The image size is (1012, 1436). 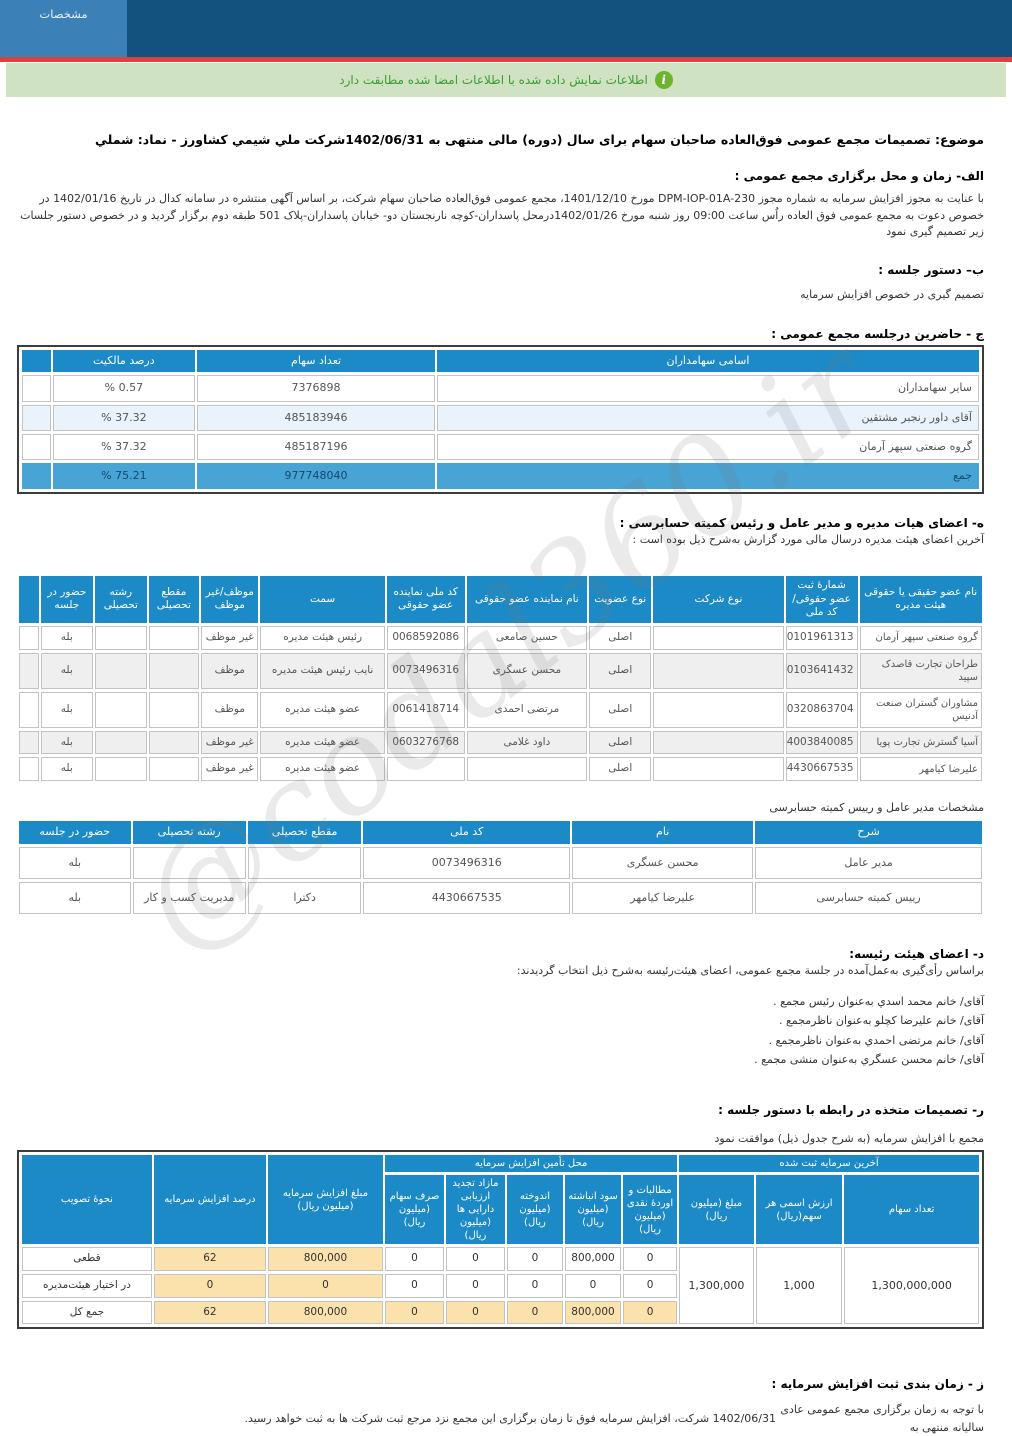 What do you see at coordinates (316, 476) in the screenshot?
I see `total-shares: 977748040` at bounding box center [316, 476].